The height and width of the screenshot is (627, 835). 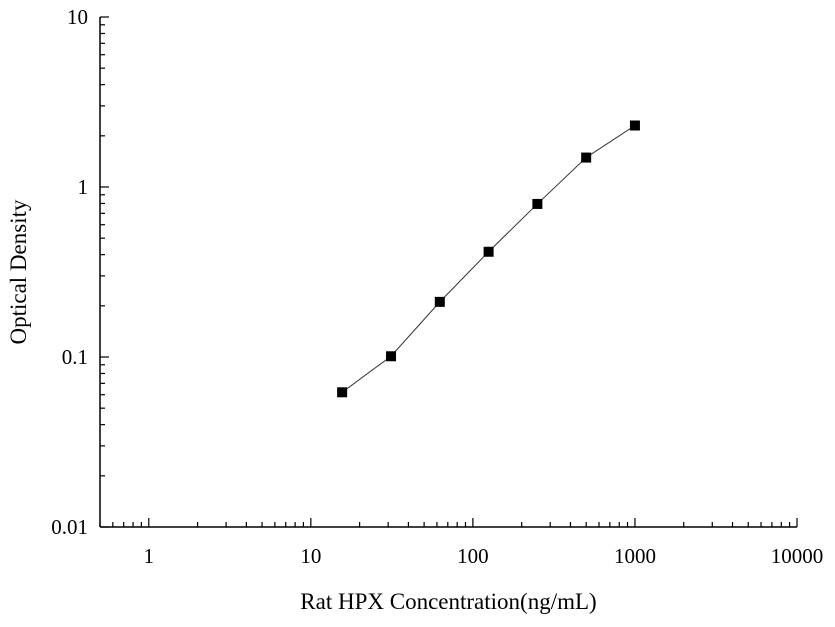 I want to click on x-tick-label: 1, so click(x=149, y=556).